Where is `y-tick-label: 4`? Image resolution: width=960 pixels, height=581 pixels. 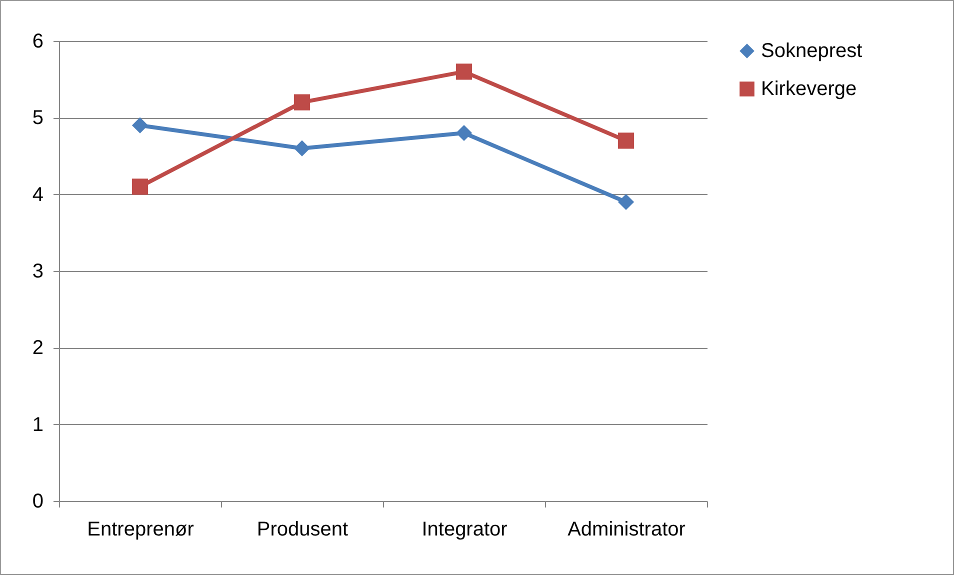 y-tick-label: 4 is located at coordinates (38, 195).